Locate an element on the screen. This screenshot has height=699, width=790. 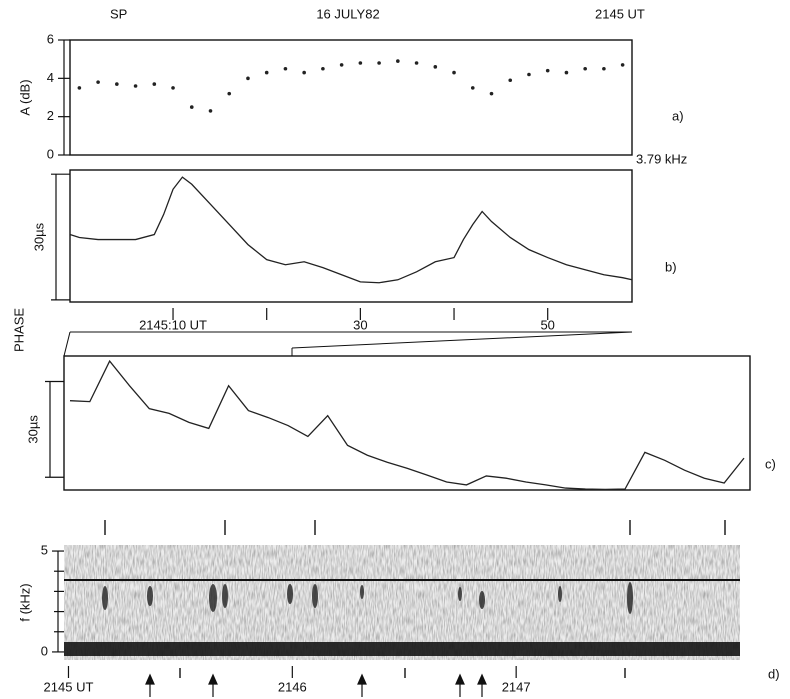
event-arrows is located at coordinates (316, 685).